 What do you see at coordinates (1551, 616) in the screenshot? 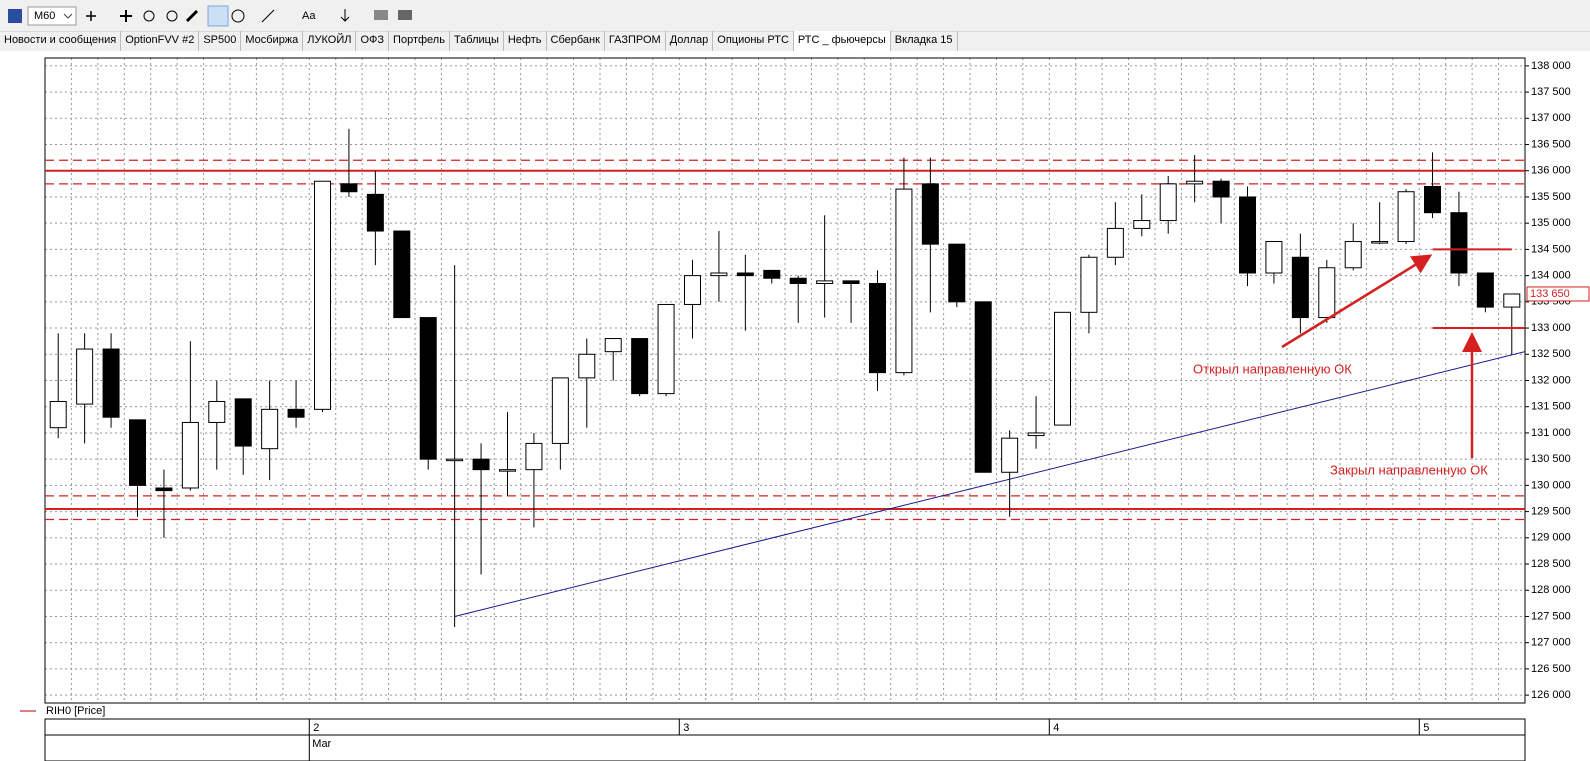
I see `y-tick-label: 127 500` at bounding box center [1551, 616].